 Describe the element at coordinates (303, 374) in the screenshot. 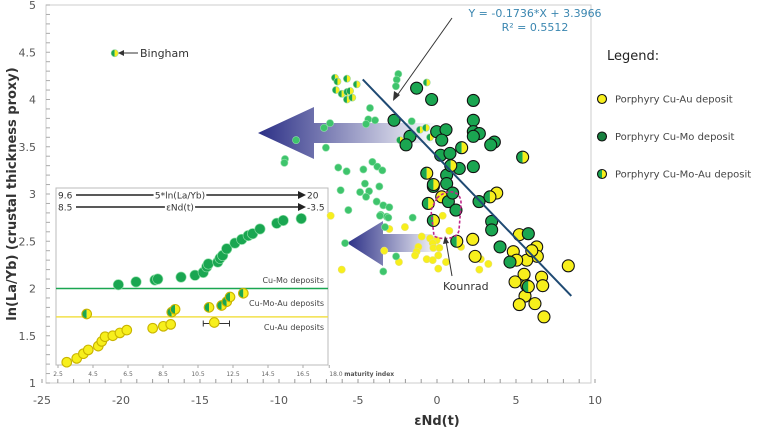

I see `inset-x-tick-label: 16.5` at that location.